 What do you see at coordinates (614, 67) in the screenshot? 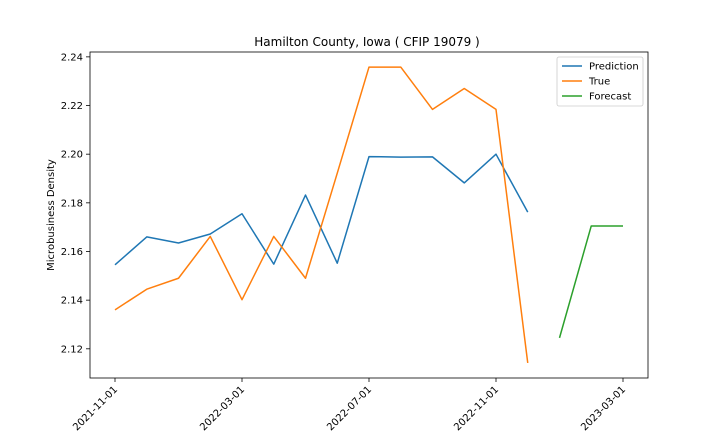
I see `legend-label-prediction: Prediction` at bounding box center [614, 67].